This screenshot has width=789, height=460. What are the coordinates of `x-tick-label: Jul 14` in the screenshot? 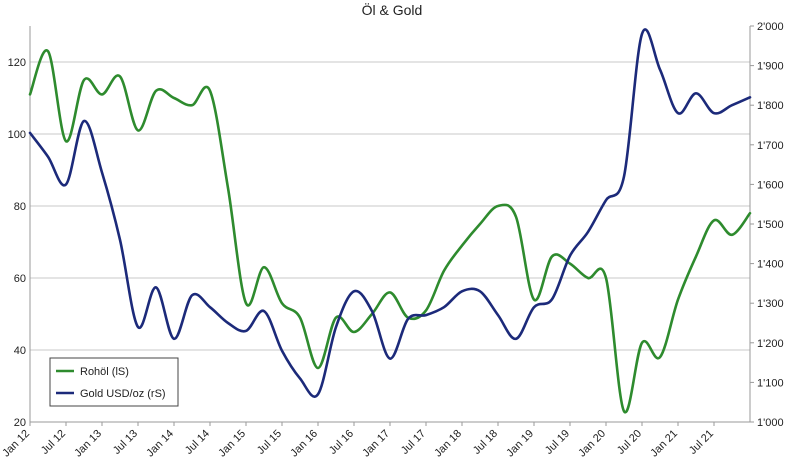 It's located at (197, 442).